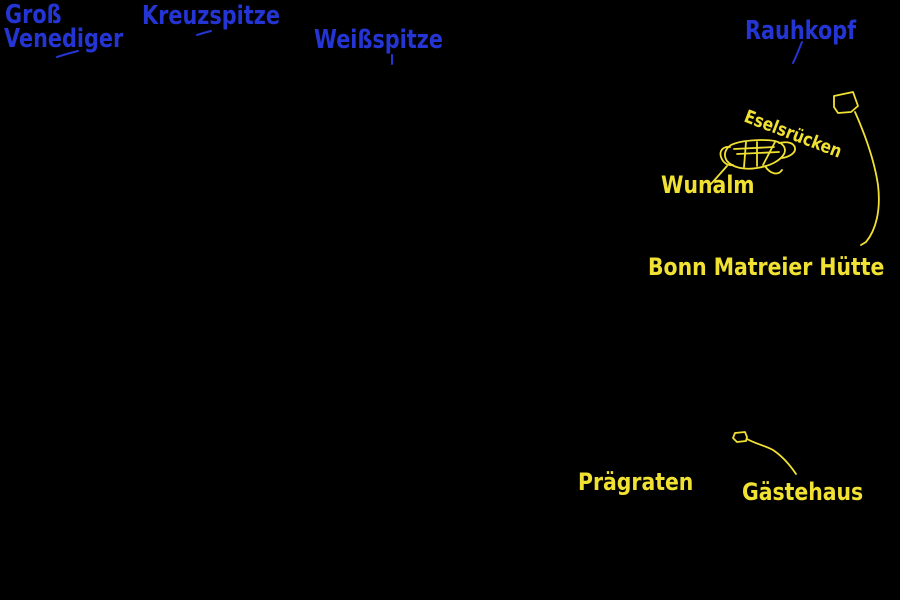 The image size is (900, 600). Describe the element at coordinates (708, 185) in the screenshot. I see `feature-label-wunalm: Wunalm` at that location.